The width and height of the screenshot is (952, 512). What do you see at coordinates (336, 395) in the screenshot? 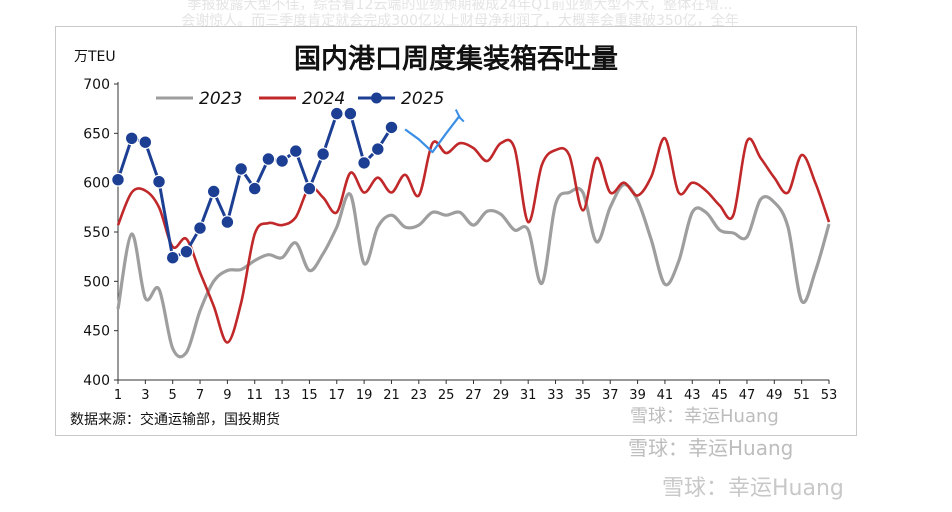
I see `x-tick-label: 17` at bounding box center [336, 395].